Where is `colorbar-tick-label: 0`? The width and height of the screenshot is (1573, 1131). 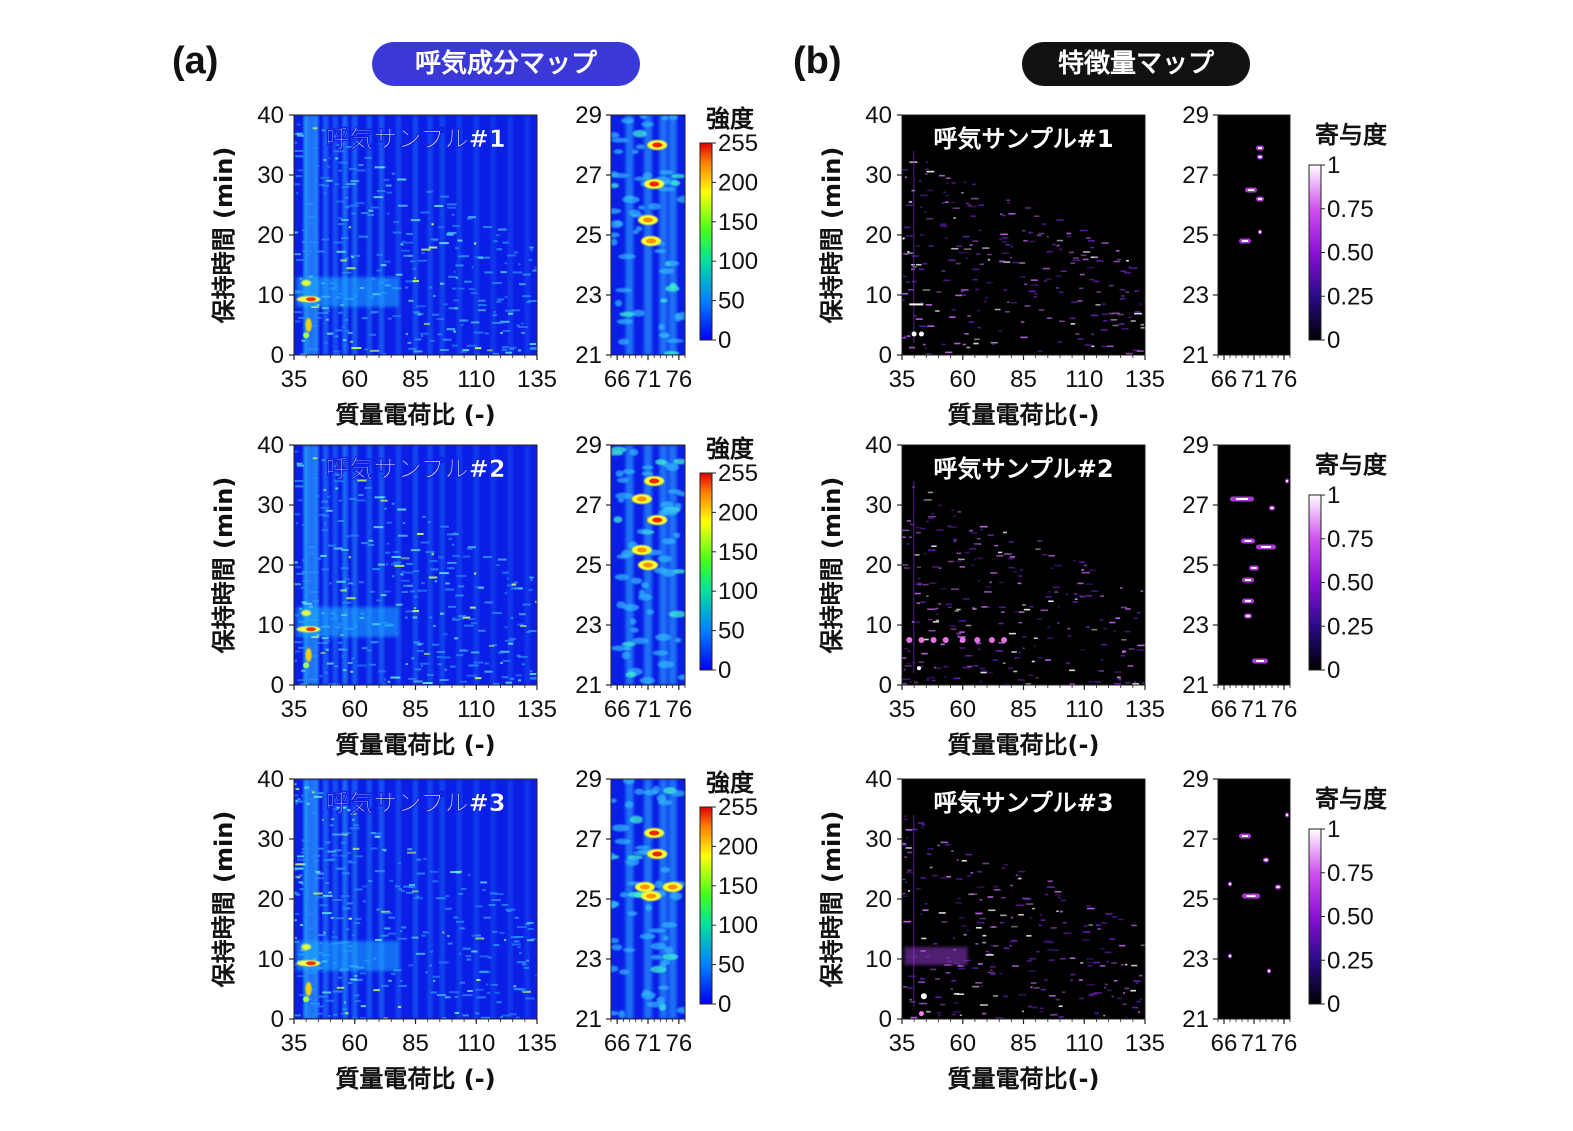 colorbar-tick-label: 0 is located at coordinates (1333, 340).